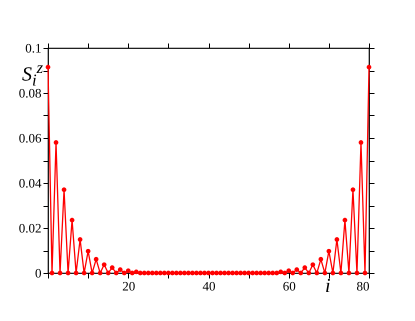 This screenshot has width=415, height=321. Describe the element at coordinates (328, 286) in the screenshot. I see `x-axis-title: i` at that location.